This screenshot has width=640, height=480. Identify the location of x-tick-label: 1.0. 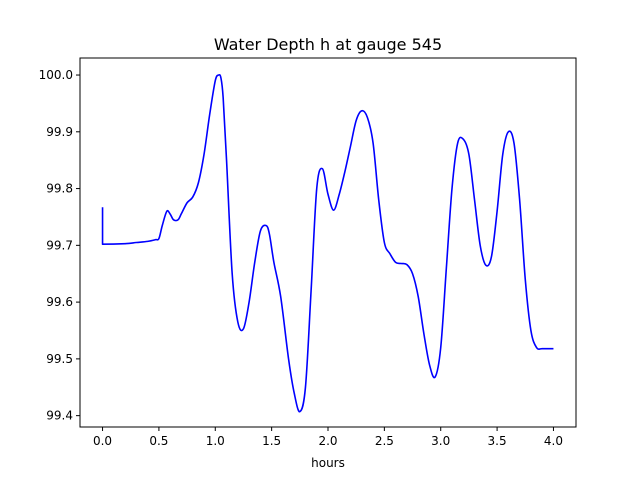
(215, 441).